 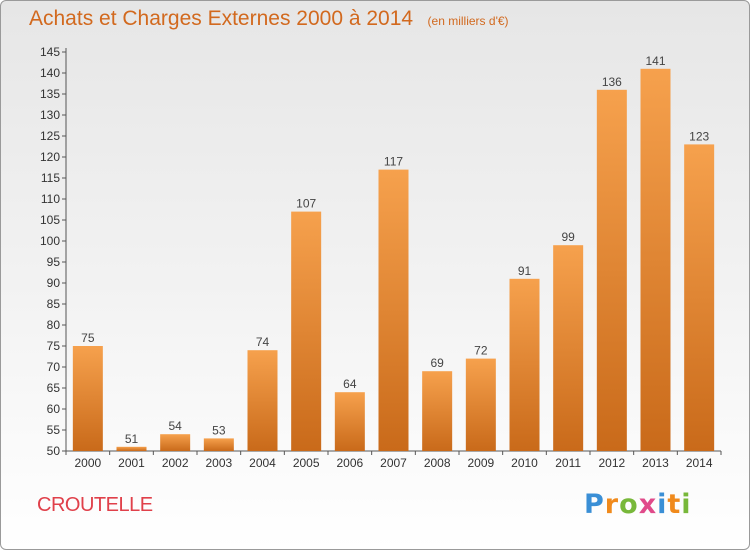 What do you see at coordinates (54, 346) in the screenshot?
I see `y-tick-label: 75` at bounding box center [54, 346].